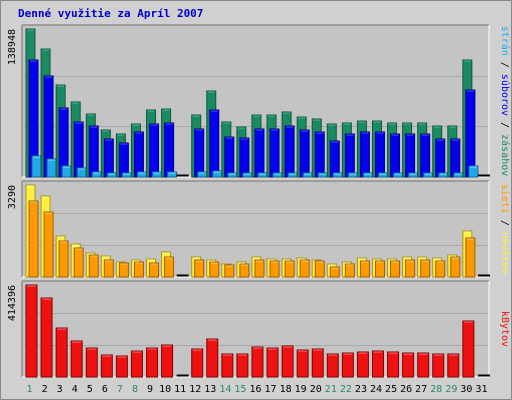 The width and height of the screenshot is (512, 400). I want to click on x-label-day-23: 23, so click(361, 389).